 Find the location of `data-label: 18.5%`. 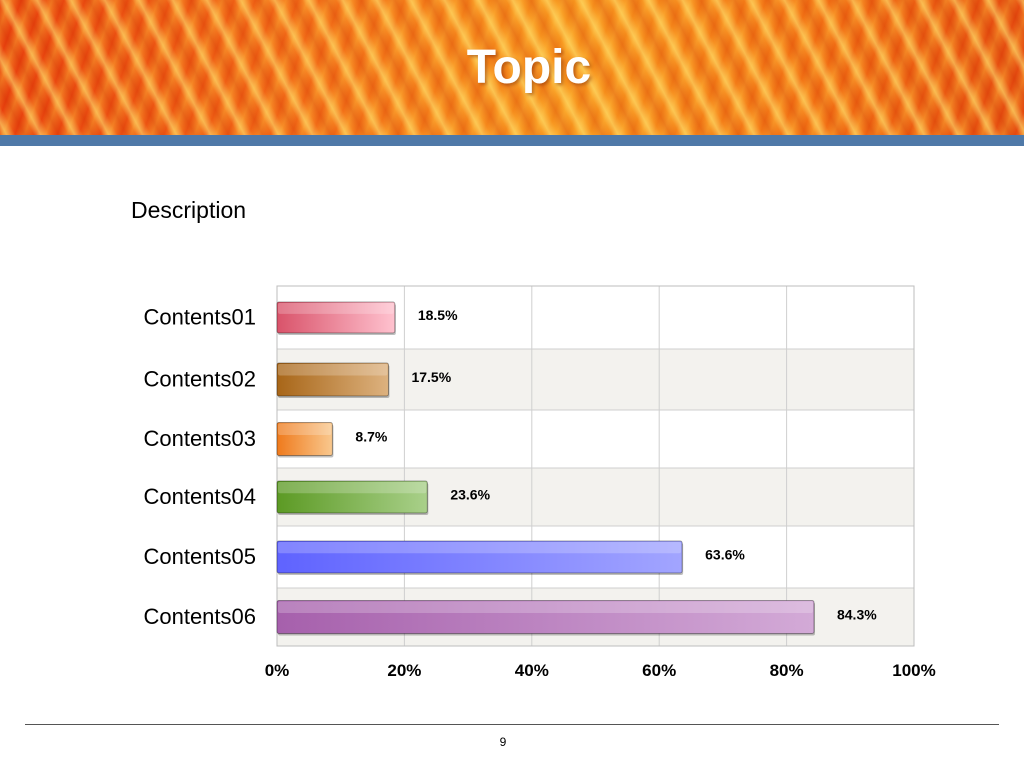

data-label: 18.5% is located at coordinates (438, 315).